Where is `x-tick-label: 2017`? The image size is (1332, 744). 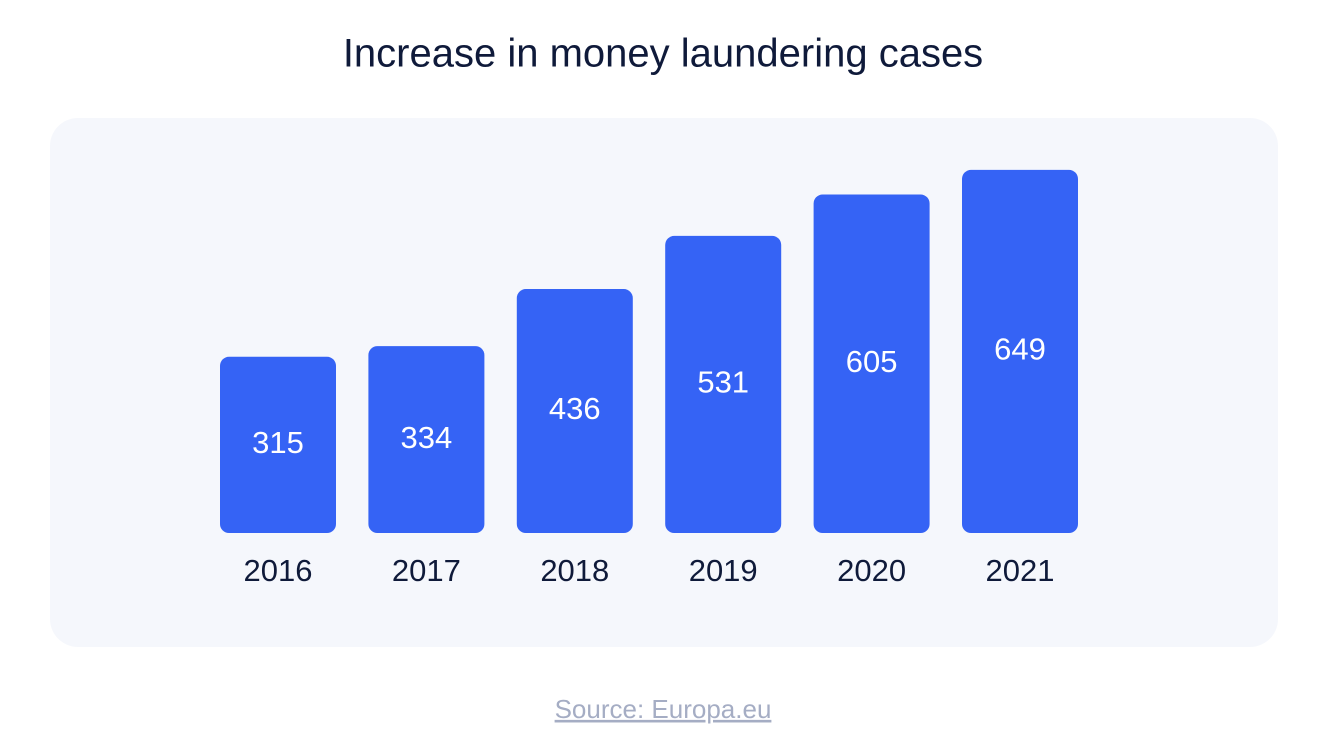 x-tick-label: 2017 is located at coordinates (426, 570).